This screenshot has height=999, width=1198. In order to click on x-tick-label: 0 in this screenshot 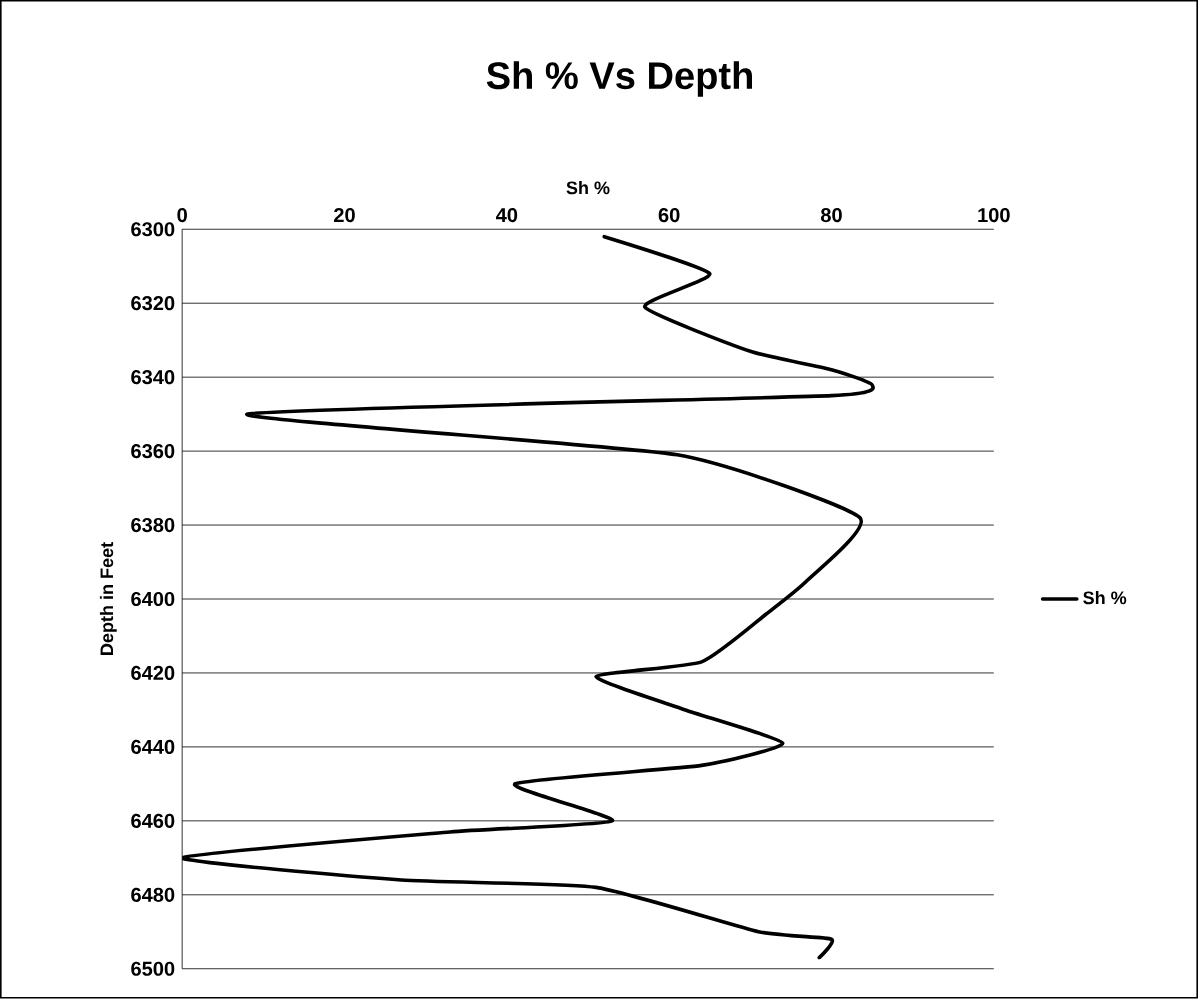, I will do `click(182, 215)`.